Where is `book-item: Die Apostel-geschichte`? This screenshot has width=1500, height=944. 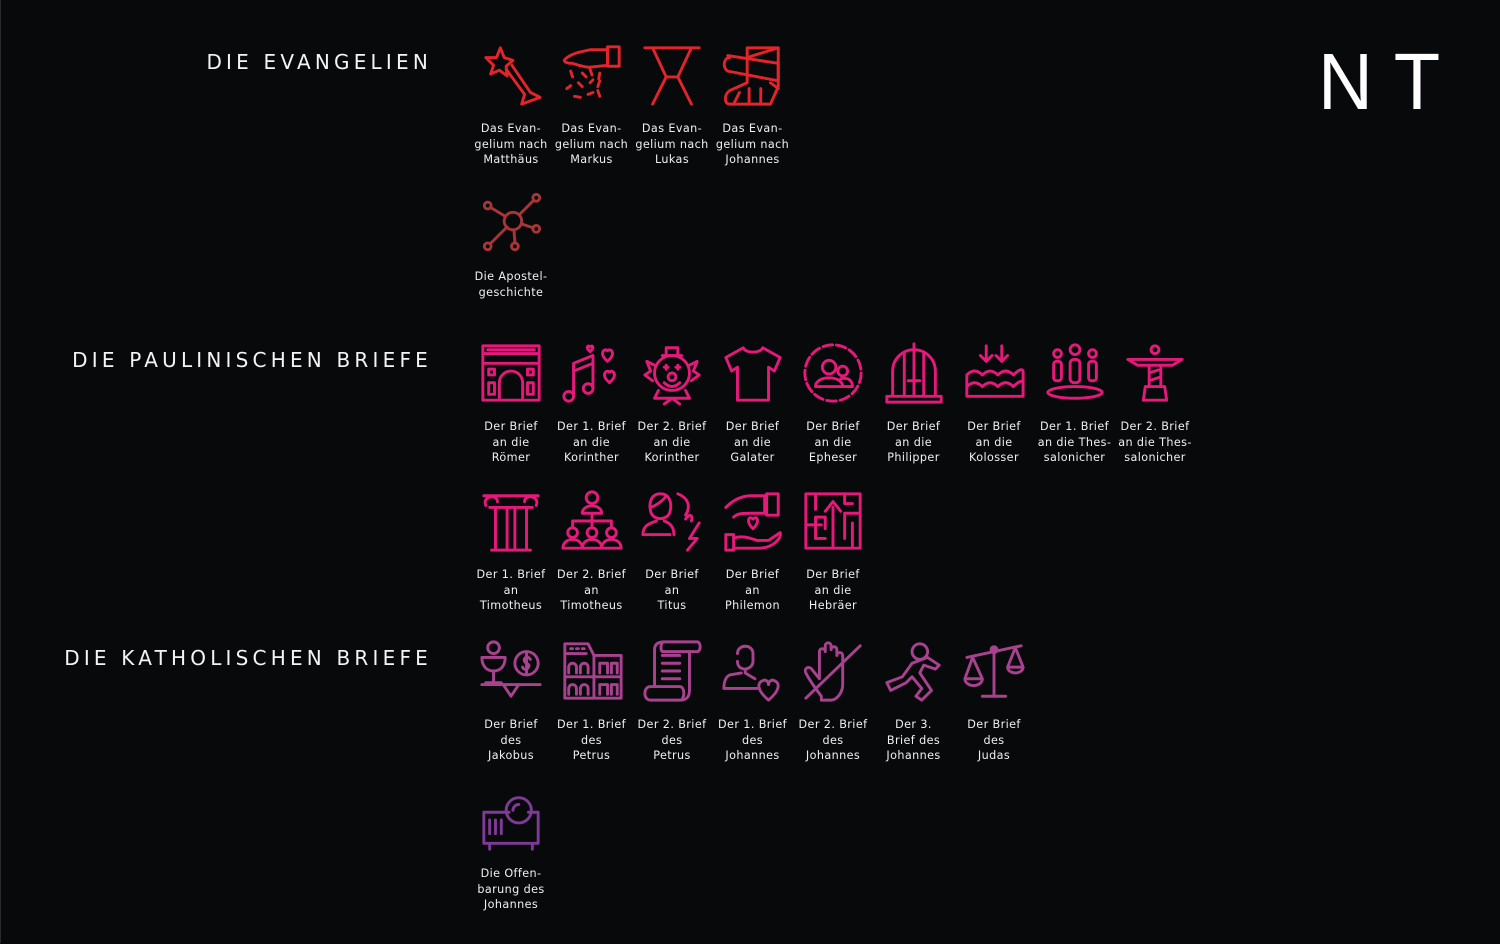 book-item: Die Apostel-geschichte is located at coordinates (511, 245).